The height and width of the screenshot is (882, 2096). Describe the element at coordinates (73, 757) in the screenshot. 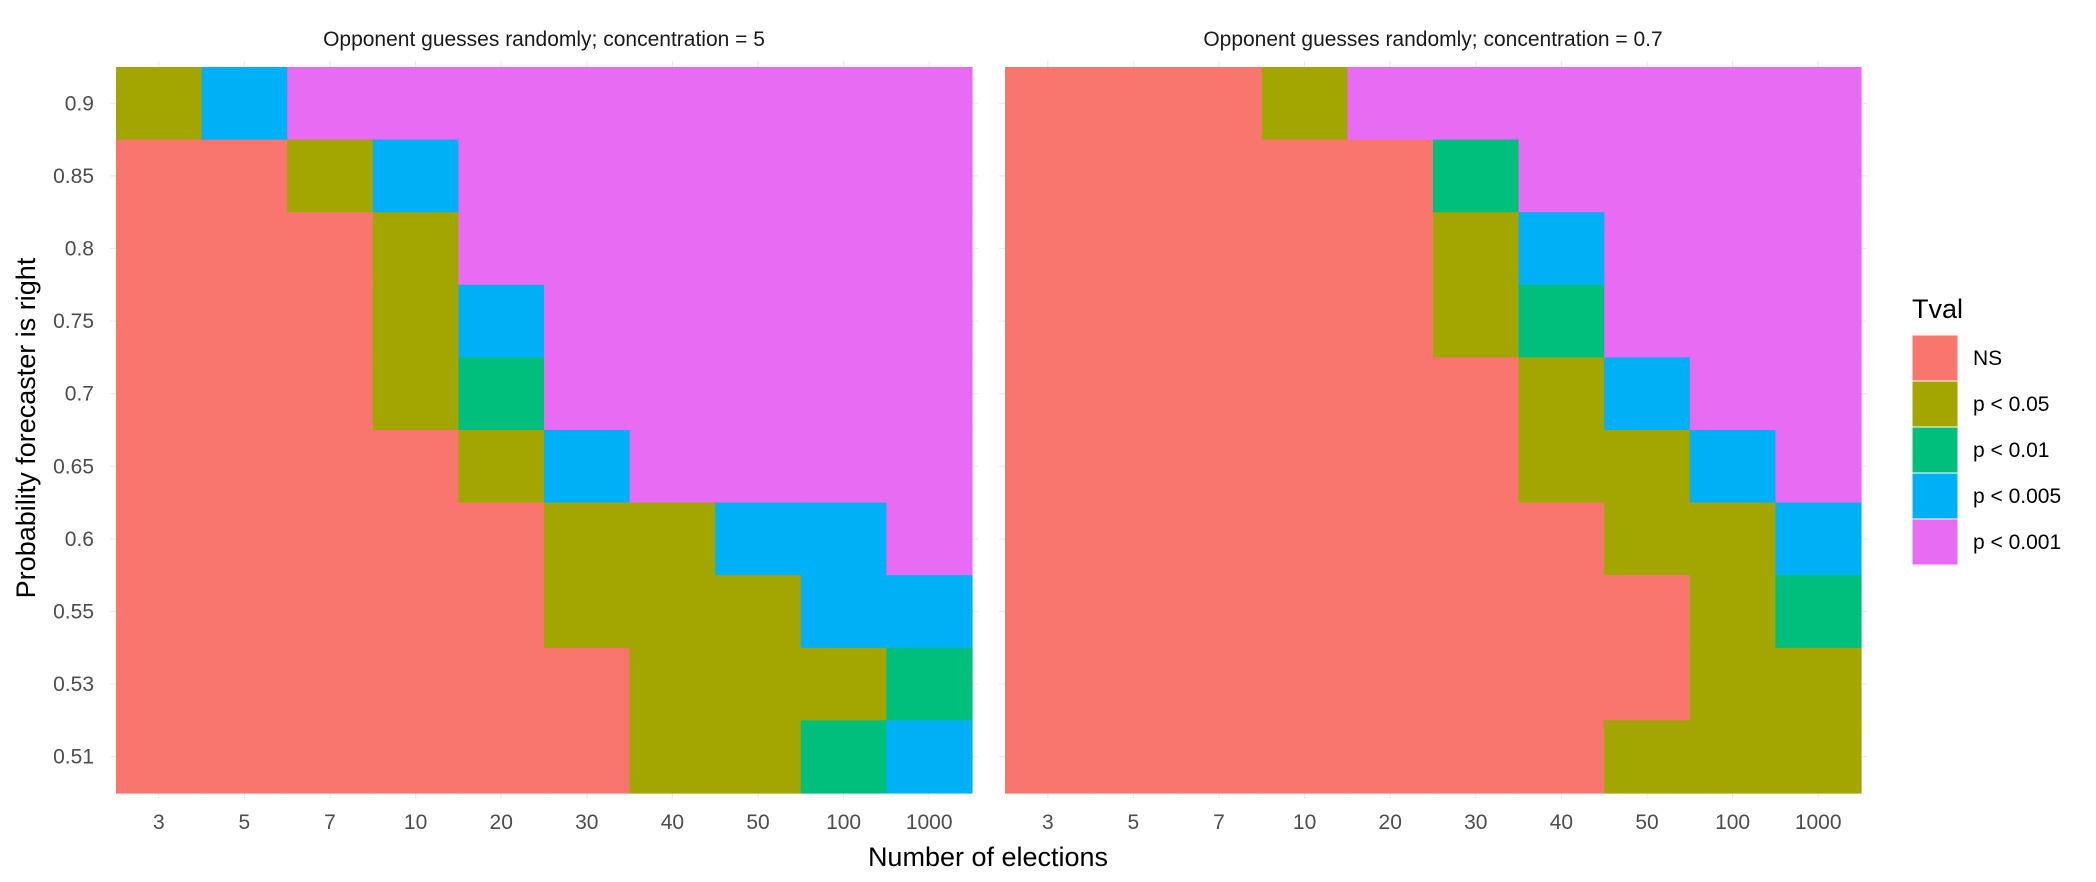

I see `y-tick-label: 0.51` at that location.